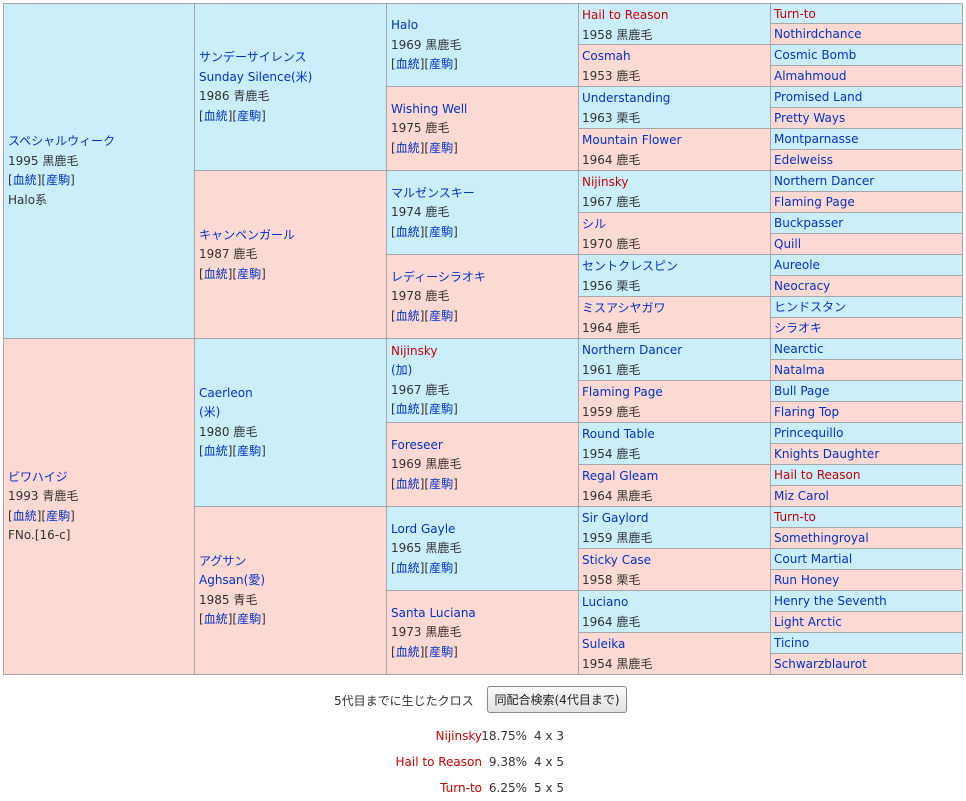  What do you see at coordinates (632, 140) in the screenshot?
I see `horse-name: Mountain Flower` at bounding box center [632, 140].